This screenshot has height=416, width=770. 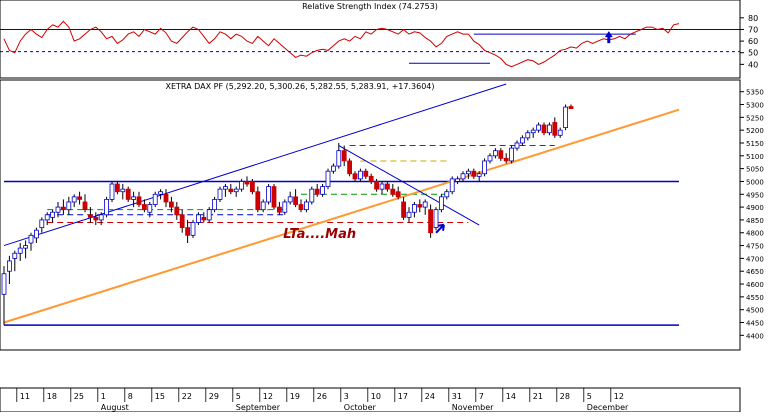 I want to click on rsi-y-tick-label: 70, so click(x=753, y=29).